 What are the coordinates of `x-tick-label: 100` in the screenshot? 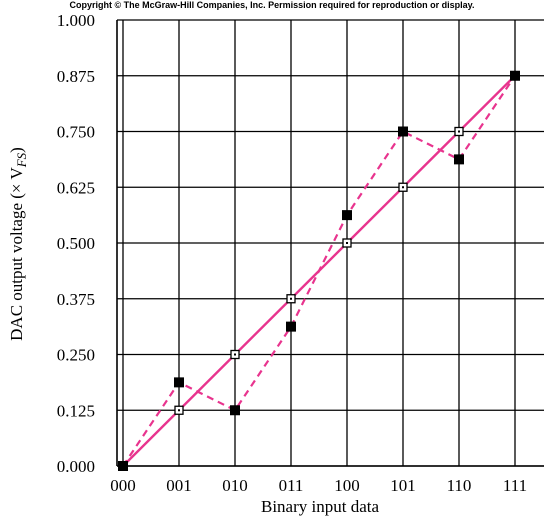 It's located at (347, 485).